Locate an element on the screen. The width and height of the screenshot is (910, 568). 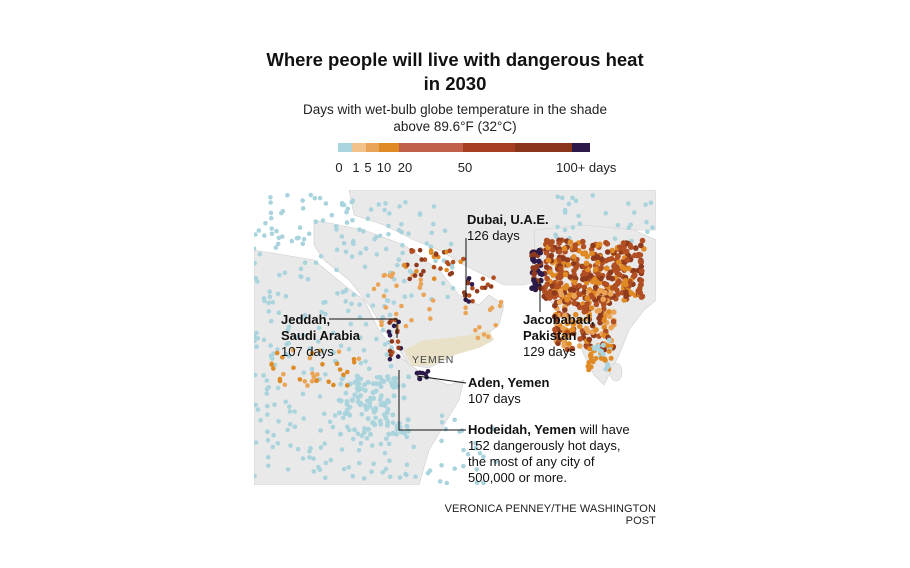
country-label-yemen: YEMEN is located at coordinates (433, 360).